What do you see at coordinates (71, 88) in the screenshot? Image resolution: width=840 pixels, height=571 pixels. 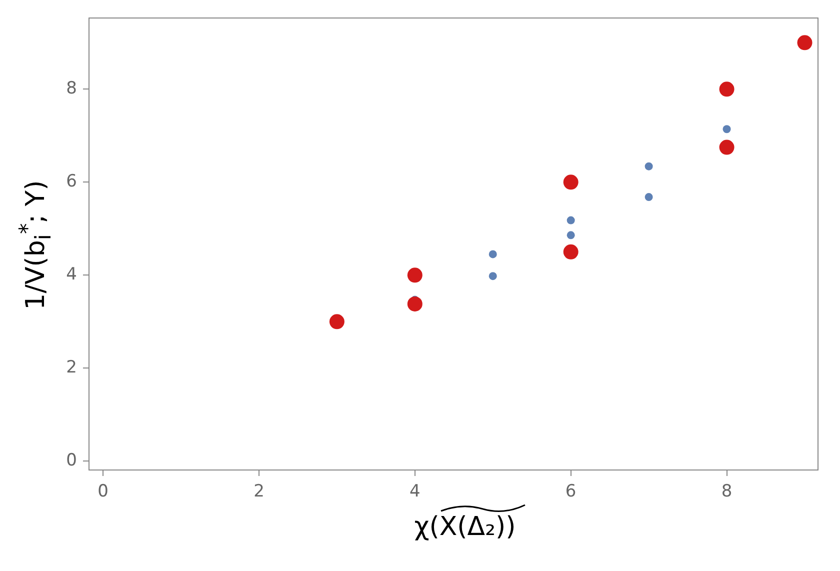 I see `y-tick-label: 8` at bounding box center [71, 88].